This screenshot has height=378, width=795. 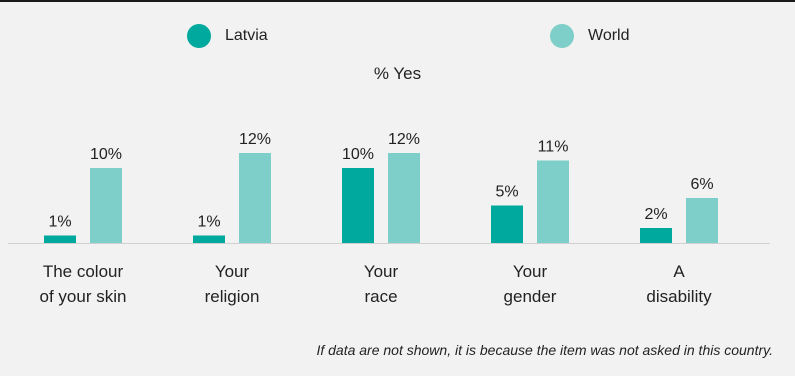 I want to click on legend-swatch-world, so click(x=562, y=36).